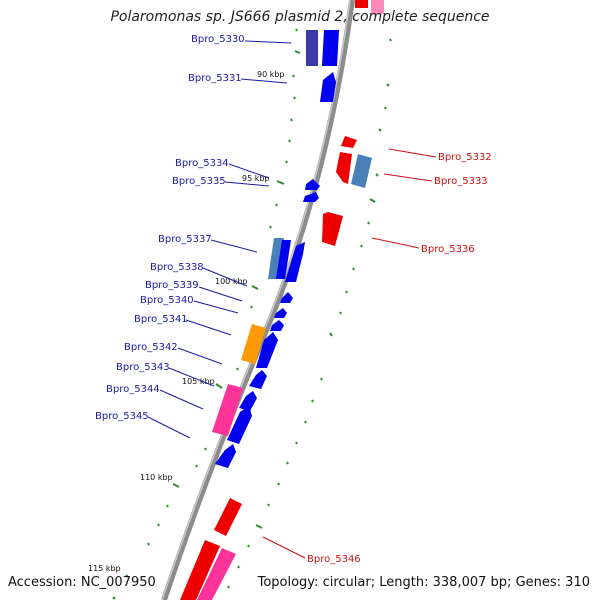  What do you see at coordinates (344, 168) in the screenshot?
I see `gene-bpro-5332-b` at bounding box center [344, 168].